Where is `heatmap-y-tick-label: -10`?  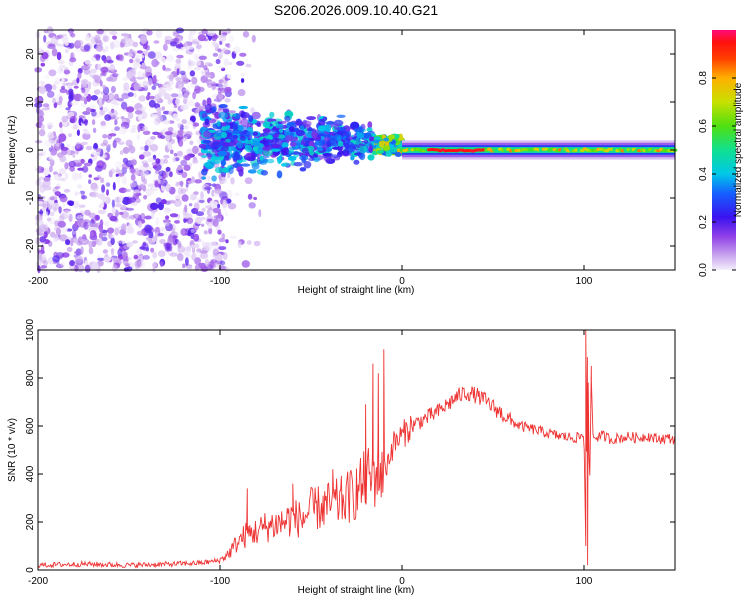 heatmap-y-tick-label: -10 is located at coordinates (30, 197).